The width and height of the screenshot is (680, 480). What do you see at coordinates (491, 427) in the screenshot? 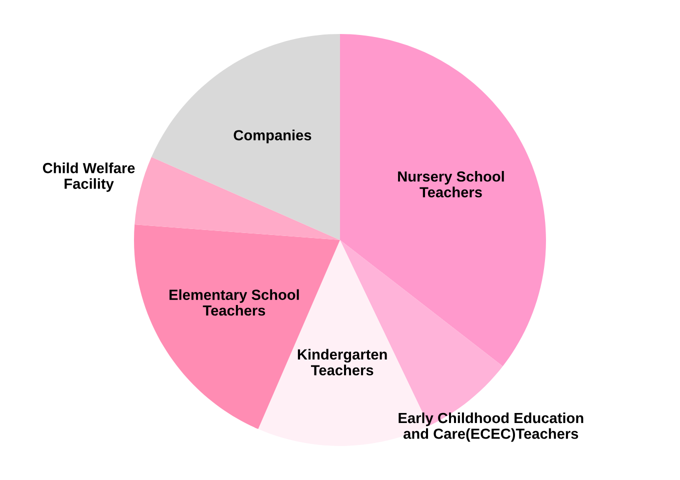
I see `slice-label: Early Childhood Education and Care(ECEC)Teachers` at bounding box center [491, 427].